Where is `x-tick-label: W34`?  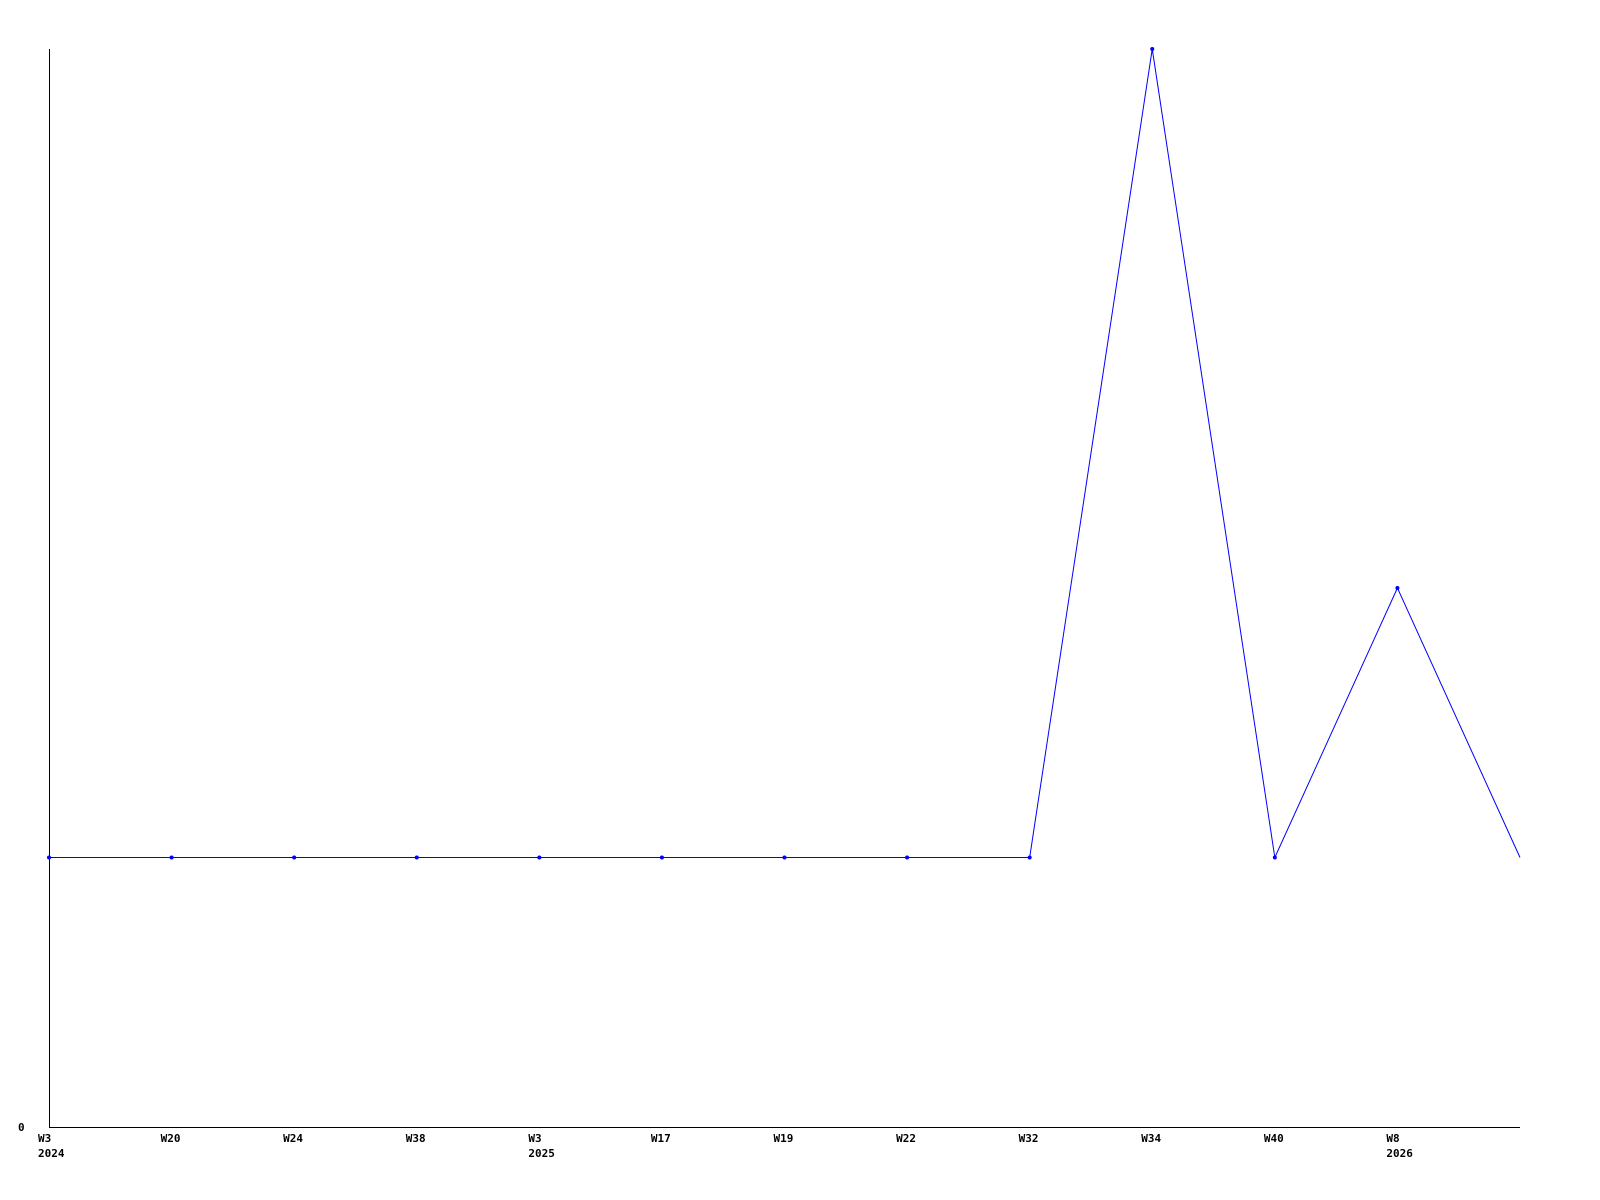 x-tick-label: W34 is located at coordinates (1151, 1138).